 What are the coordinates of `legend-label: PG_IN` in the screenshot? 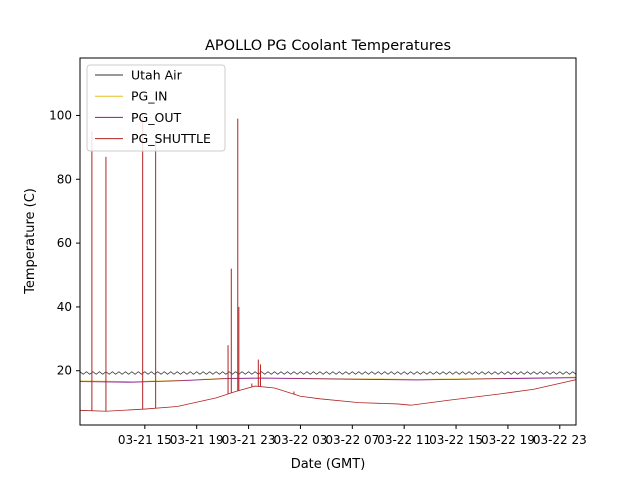 It's located at (149, 96).